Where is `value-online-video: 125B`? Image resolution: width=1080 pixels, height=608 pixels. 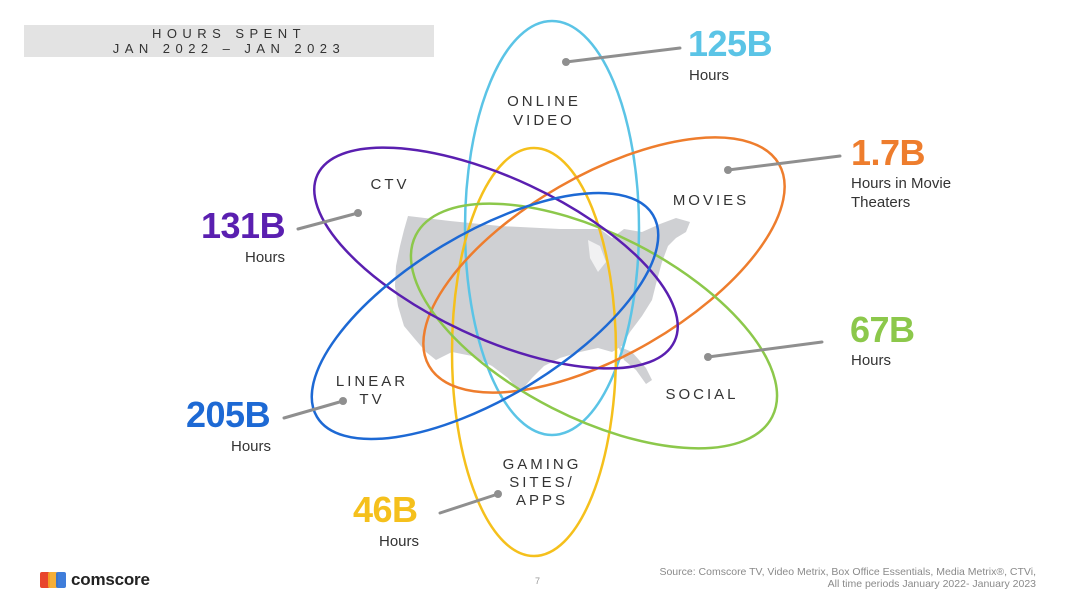
value-online-video: 125B is located at coordinates (730, 43).